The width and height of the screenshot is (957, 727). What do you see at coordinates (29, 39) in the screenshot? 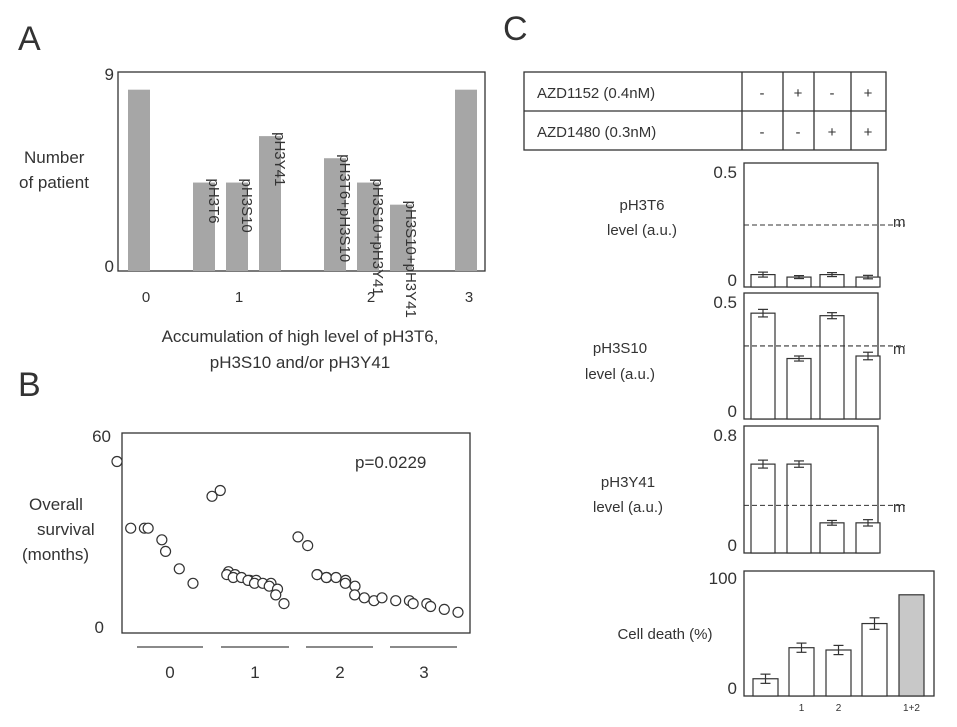
I see `panel-letter-a: A` at bounding box center [29, 39].